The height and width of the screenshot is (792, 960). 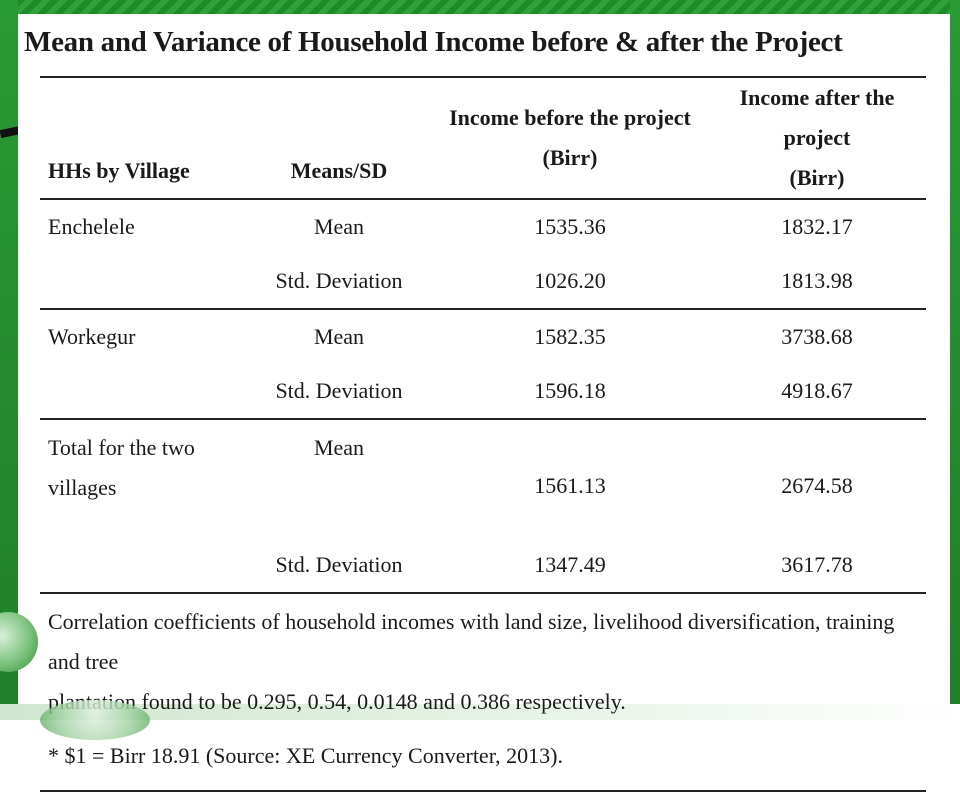 I want to click on left-decorative-band, so click(x=9, y=360).